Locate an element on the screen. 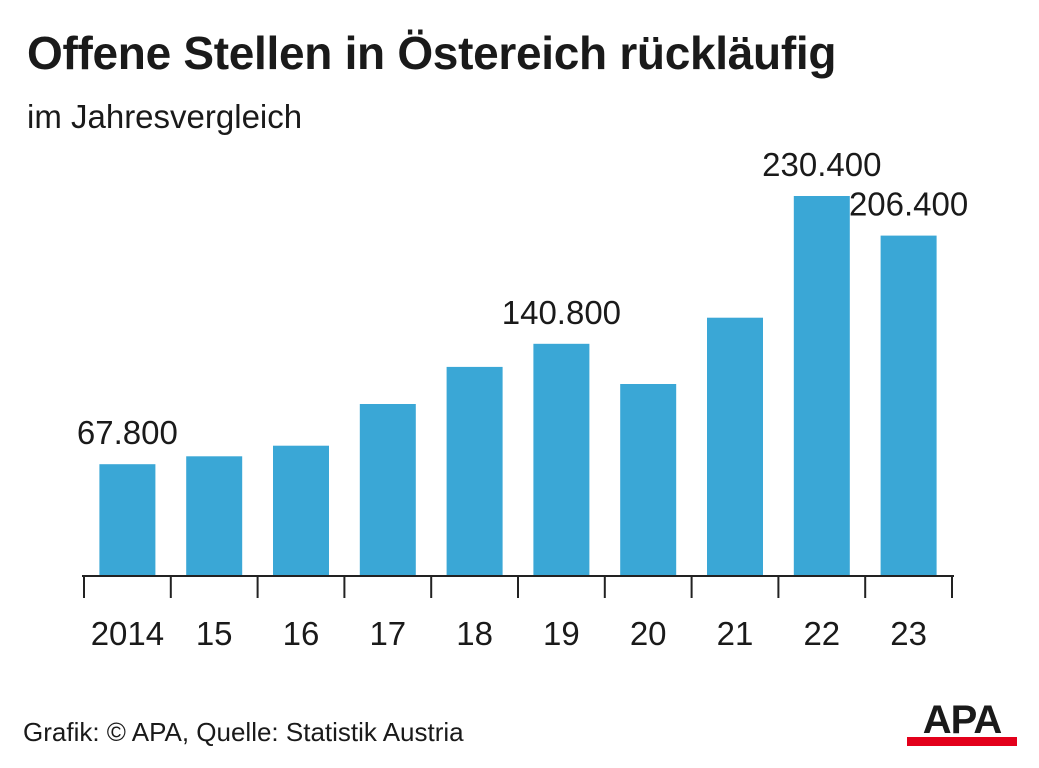  source-note: Grafik: © APA, Quelle: Statistik Austria is located at coordinates (243, 732).